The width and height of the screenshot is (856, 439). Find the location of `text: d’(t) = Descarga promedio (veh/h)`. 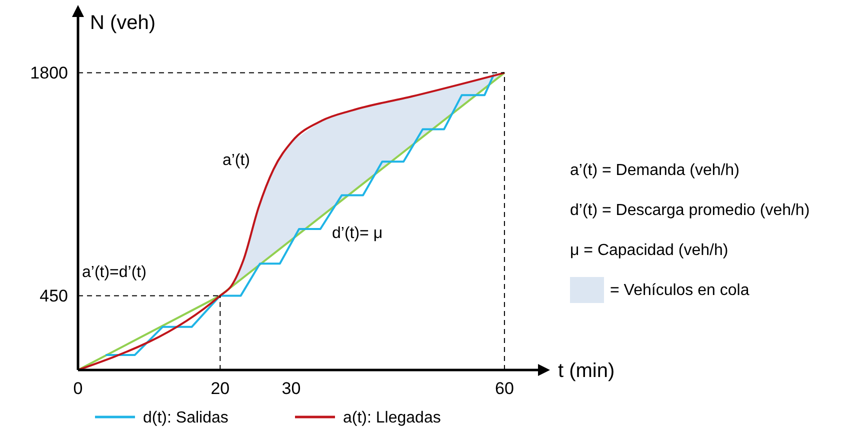

text: d’(t) = Descarga promedio (veh/h) is located at coordinates (690, 210).